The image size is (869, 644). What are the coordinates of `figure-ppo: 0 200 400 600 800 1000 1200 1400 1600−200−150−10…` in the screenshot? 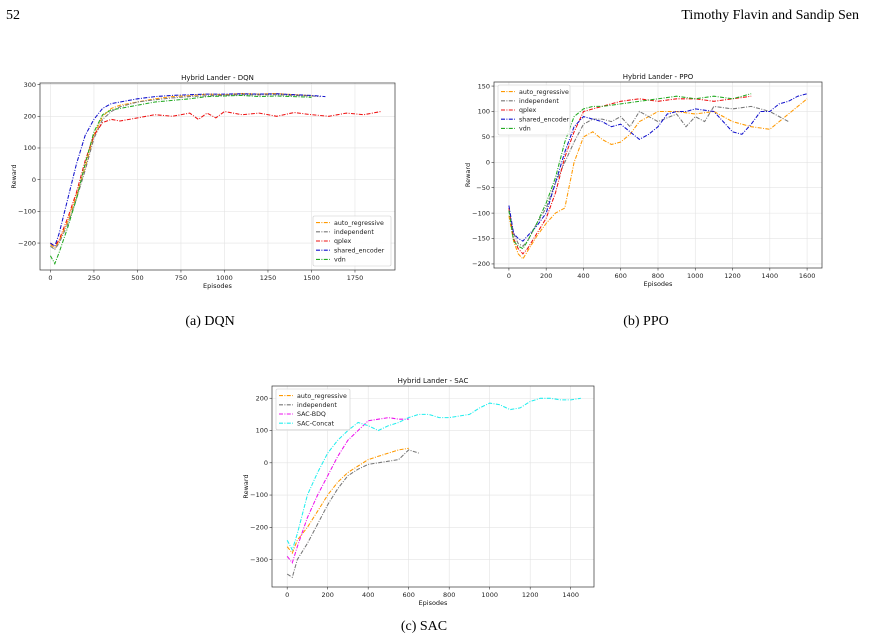 It's located at (643, 180).